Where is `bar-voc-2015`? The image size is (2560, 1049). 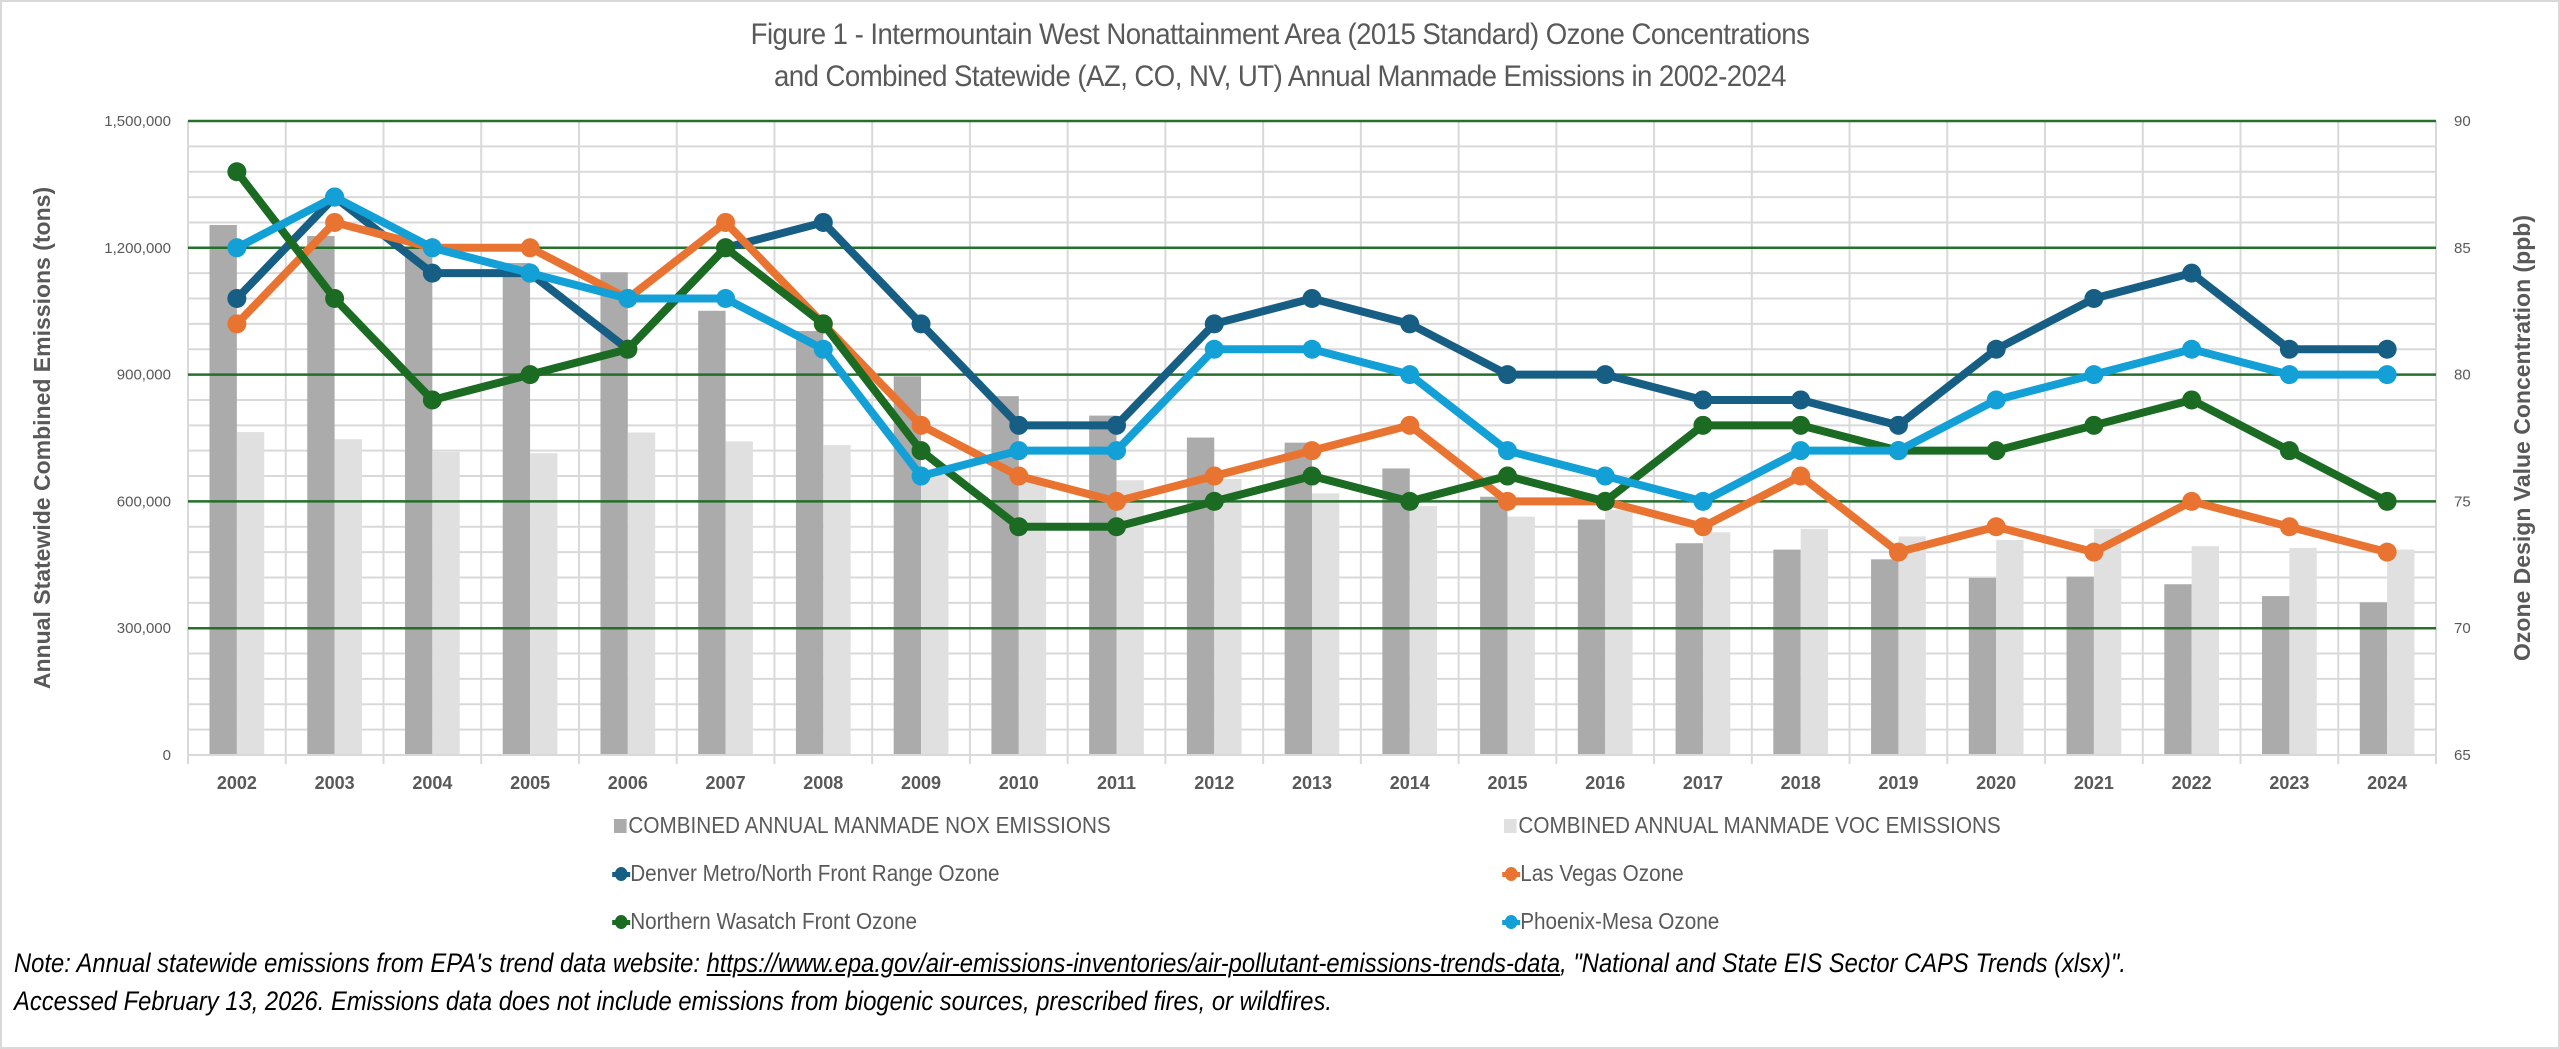
bar-voc-2015 is located at coordinates (1521, 635).